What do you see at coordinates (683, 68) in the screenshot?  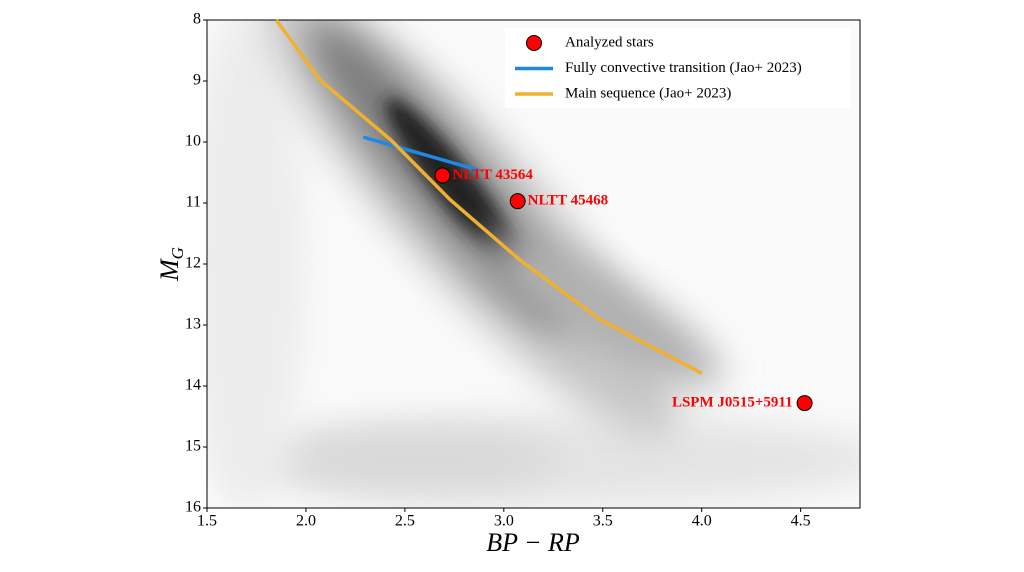 I see `legend-label: Fully convective transition (Jao+ 2023)` at bounding box center [683, 68].